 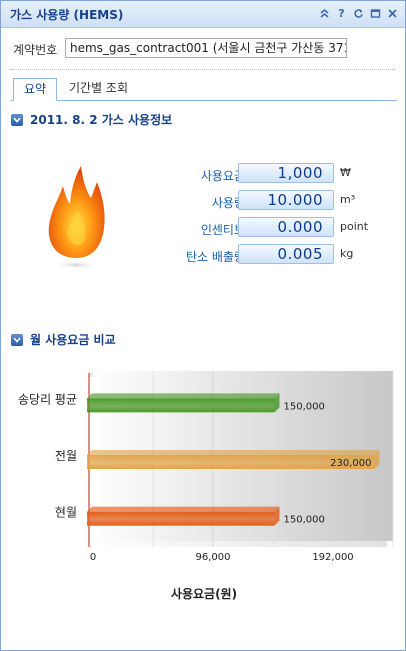 I want to click on carbon-emission-label: 탄소 배출량, so click(x=215, y=256).